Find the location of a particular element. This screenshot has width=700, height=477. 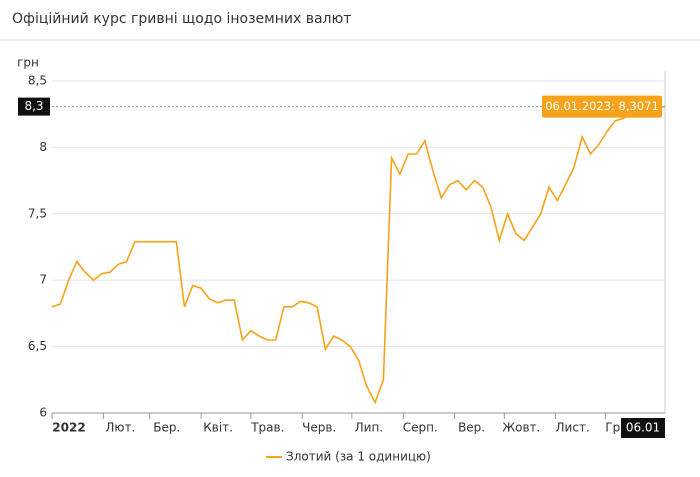

x-tick-label: Серп. is located at coordinates (420, 428).